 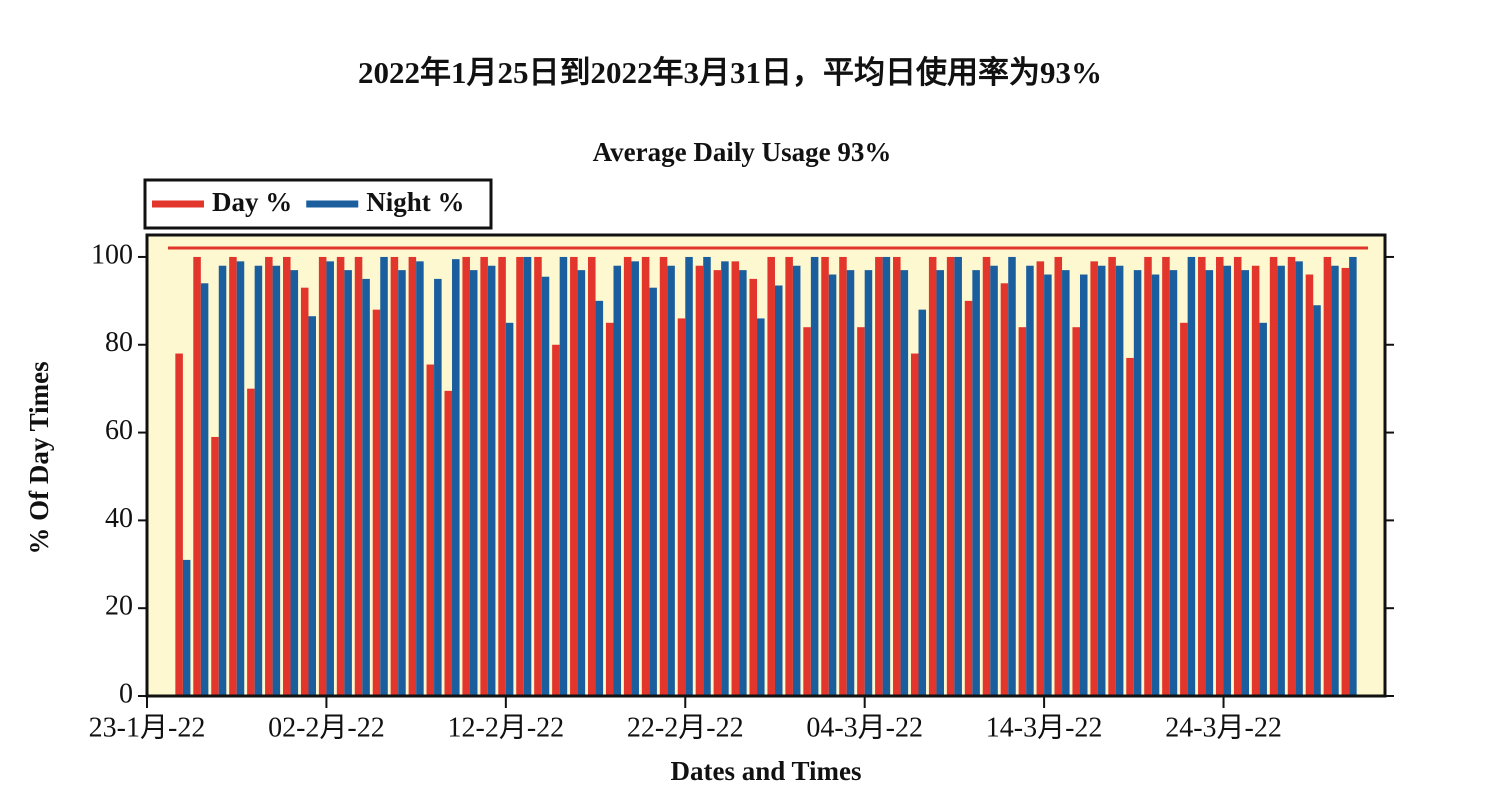 What do you see at coordinates (119, 606) in the screenshot?
I see `y-tick-label: 20` at bounding box center [119, 606].